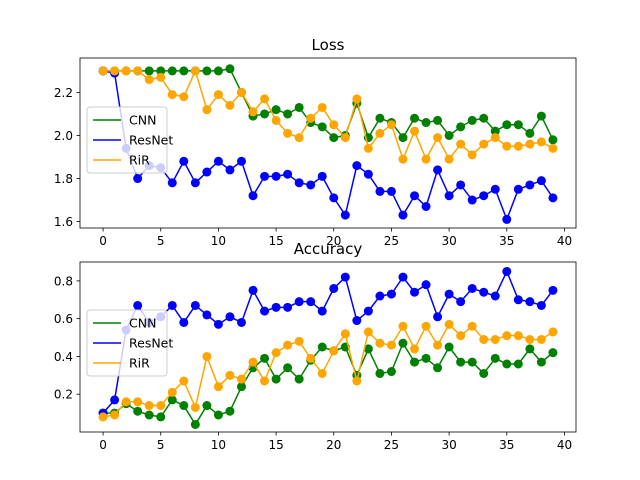 Image resolution: width=640 pixels, height=480 pixels. I want to click on loss-cnn-line, so click(328, 104).